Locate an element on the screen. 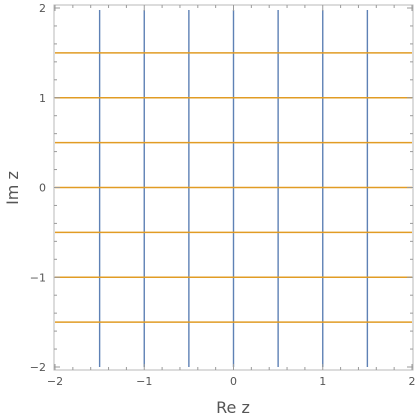  y-tick-label: −1 is located at coordinates (38, 277).